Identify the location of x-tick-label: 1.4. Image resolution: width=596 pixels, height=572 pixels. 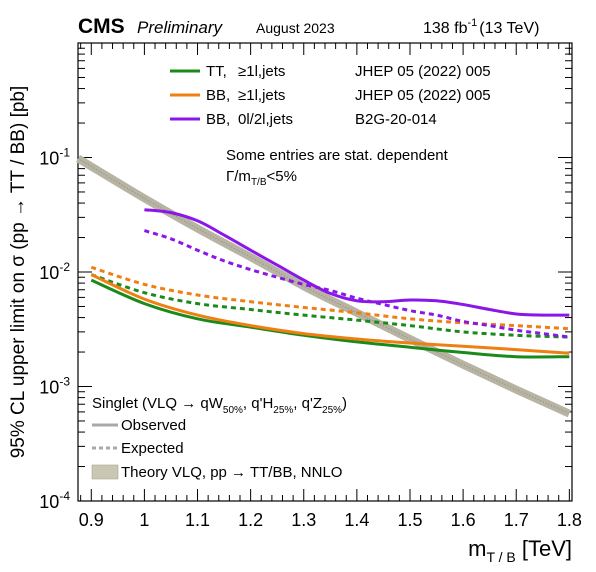
(356, 520).